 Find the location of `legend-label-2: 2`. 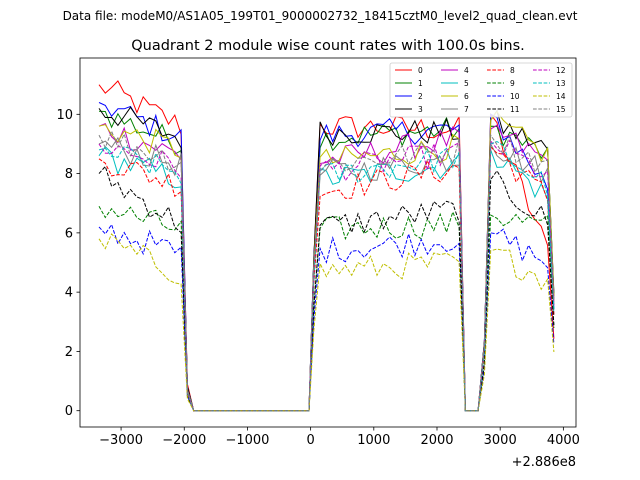

legend-label-2: 2 is located at coordinates (420, 96).